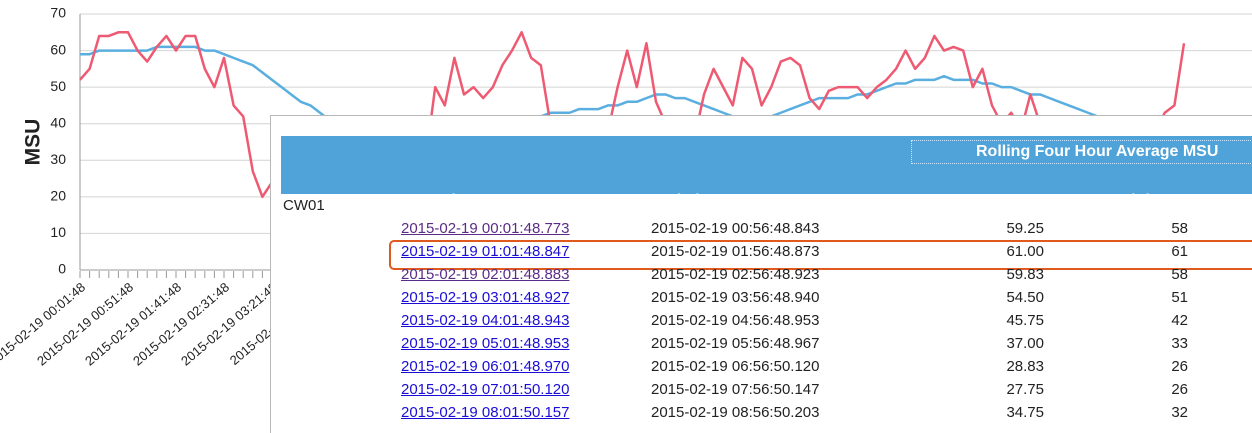  Describe the element at coordinates (1025, 228) in the screenshot. I see `average: 59.25` at that location.